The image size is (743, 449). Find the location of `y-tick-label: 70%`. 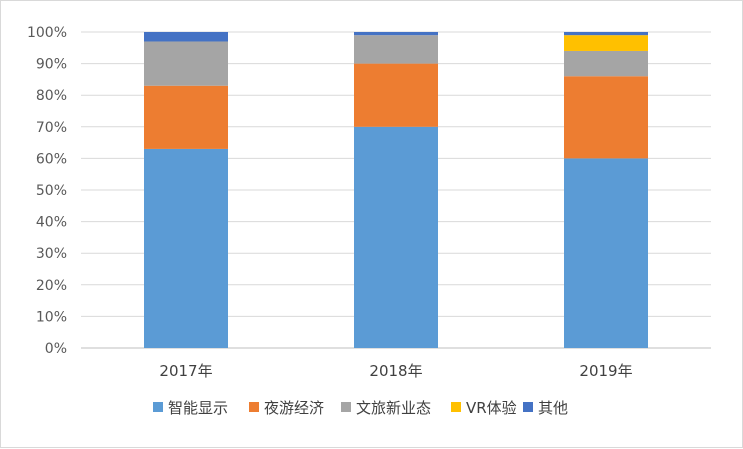

y-tick-label: 70% is located at coordinates (51, 128).